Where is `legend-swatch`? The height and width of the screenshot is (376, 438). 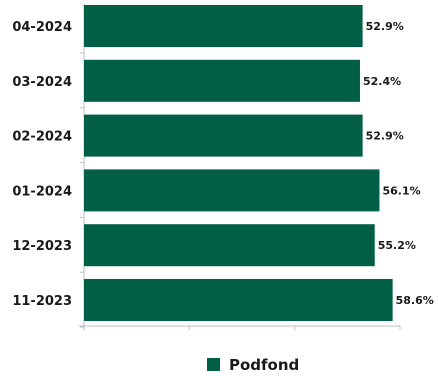 legend-swatch is located at coordinates (213, 364).